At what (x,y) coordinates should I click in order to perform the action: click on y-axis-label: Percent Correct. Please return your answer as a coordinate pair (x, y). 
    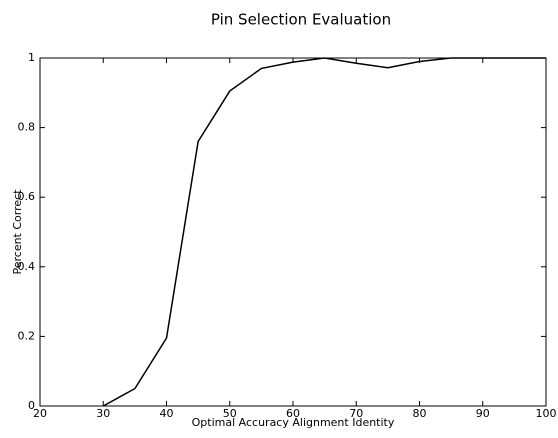
    Looking at the image, I should click on (17, 232).